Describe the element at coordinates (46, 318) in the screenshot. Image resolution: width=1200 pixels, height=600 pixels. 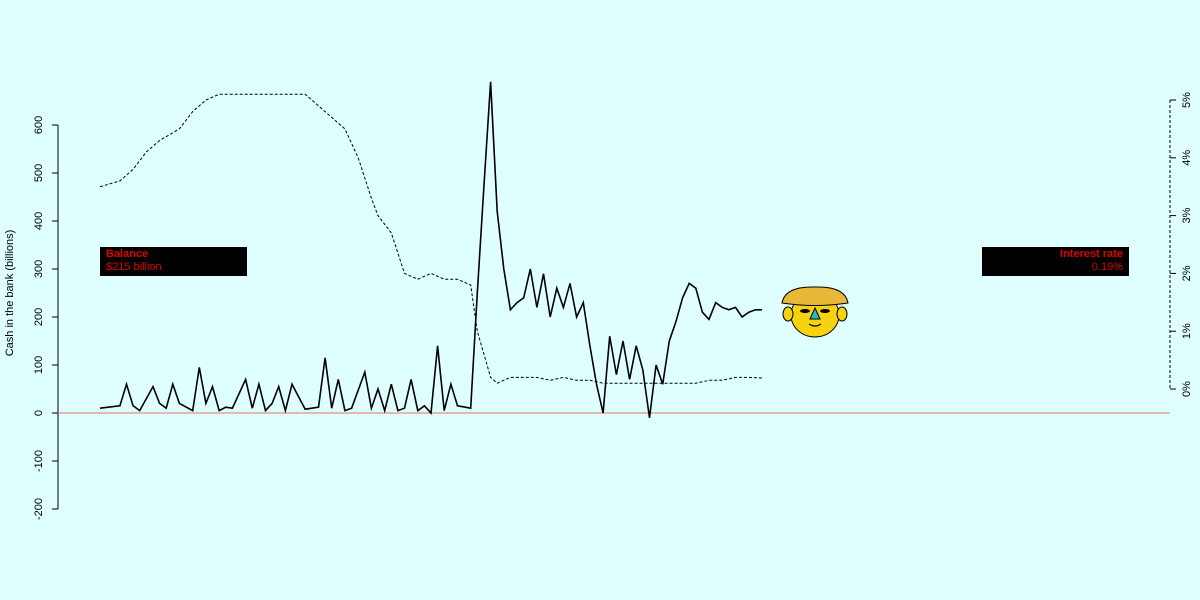
I see `left-axis: -200 -100 0 100 200 300 400 500 600` at that location.